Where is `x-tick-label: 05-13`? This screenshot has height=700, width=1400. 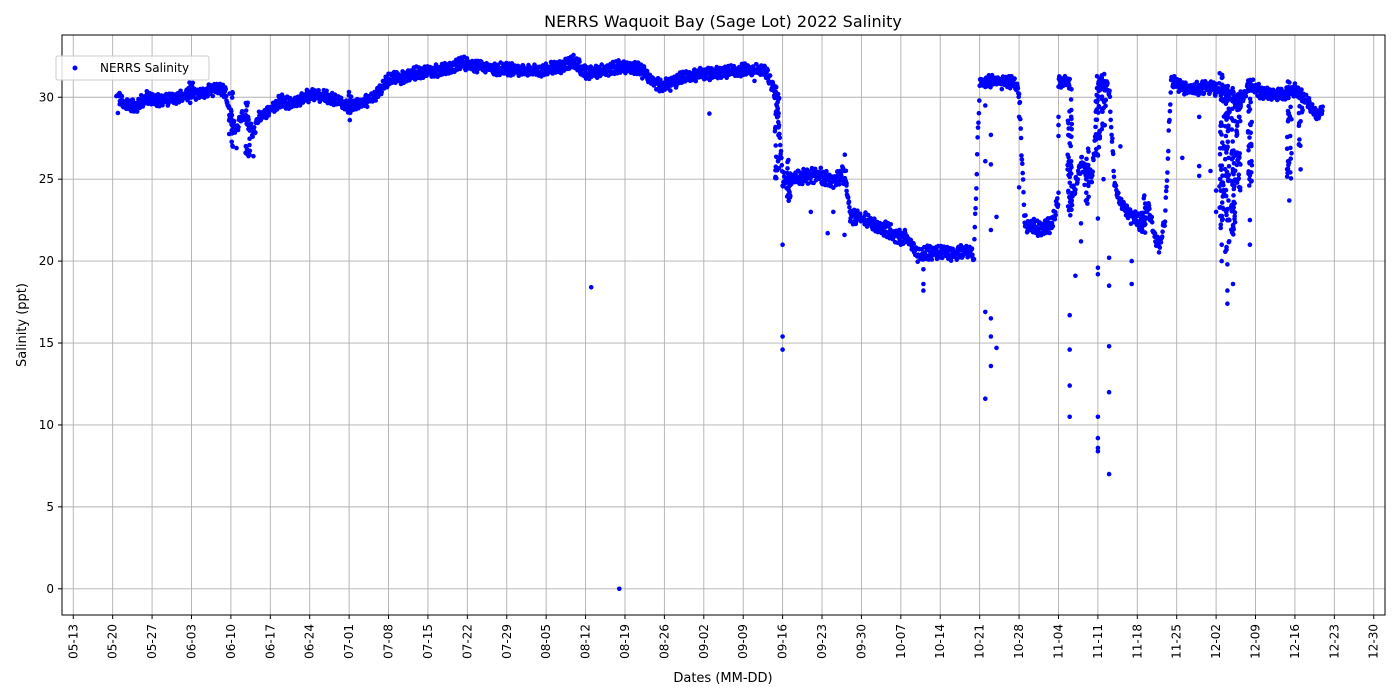
x-tick-label: 05-13 is located at coordinates (73, 641).